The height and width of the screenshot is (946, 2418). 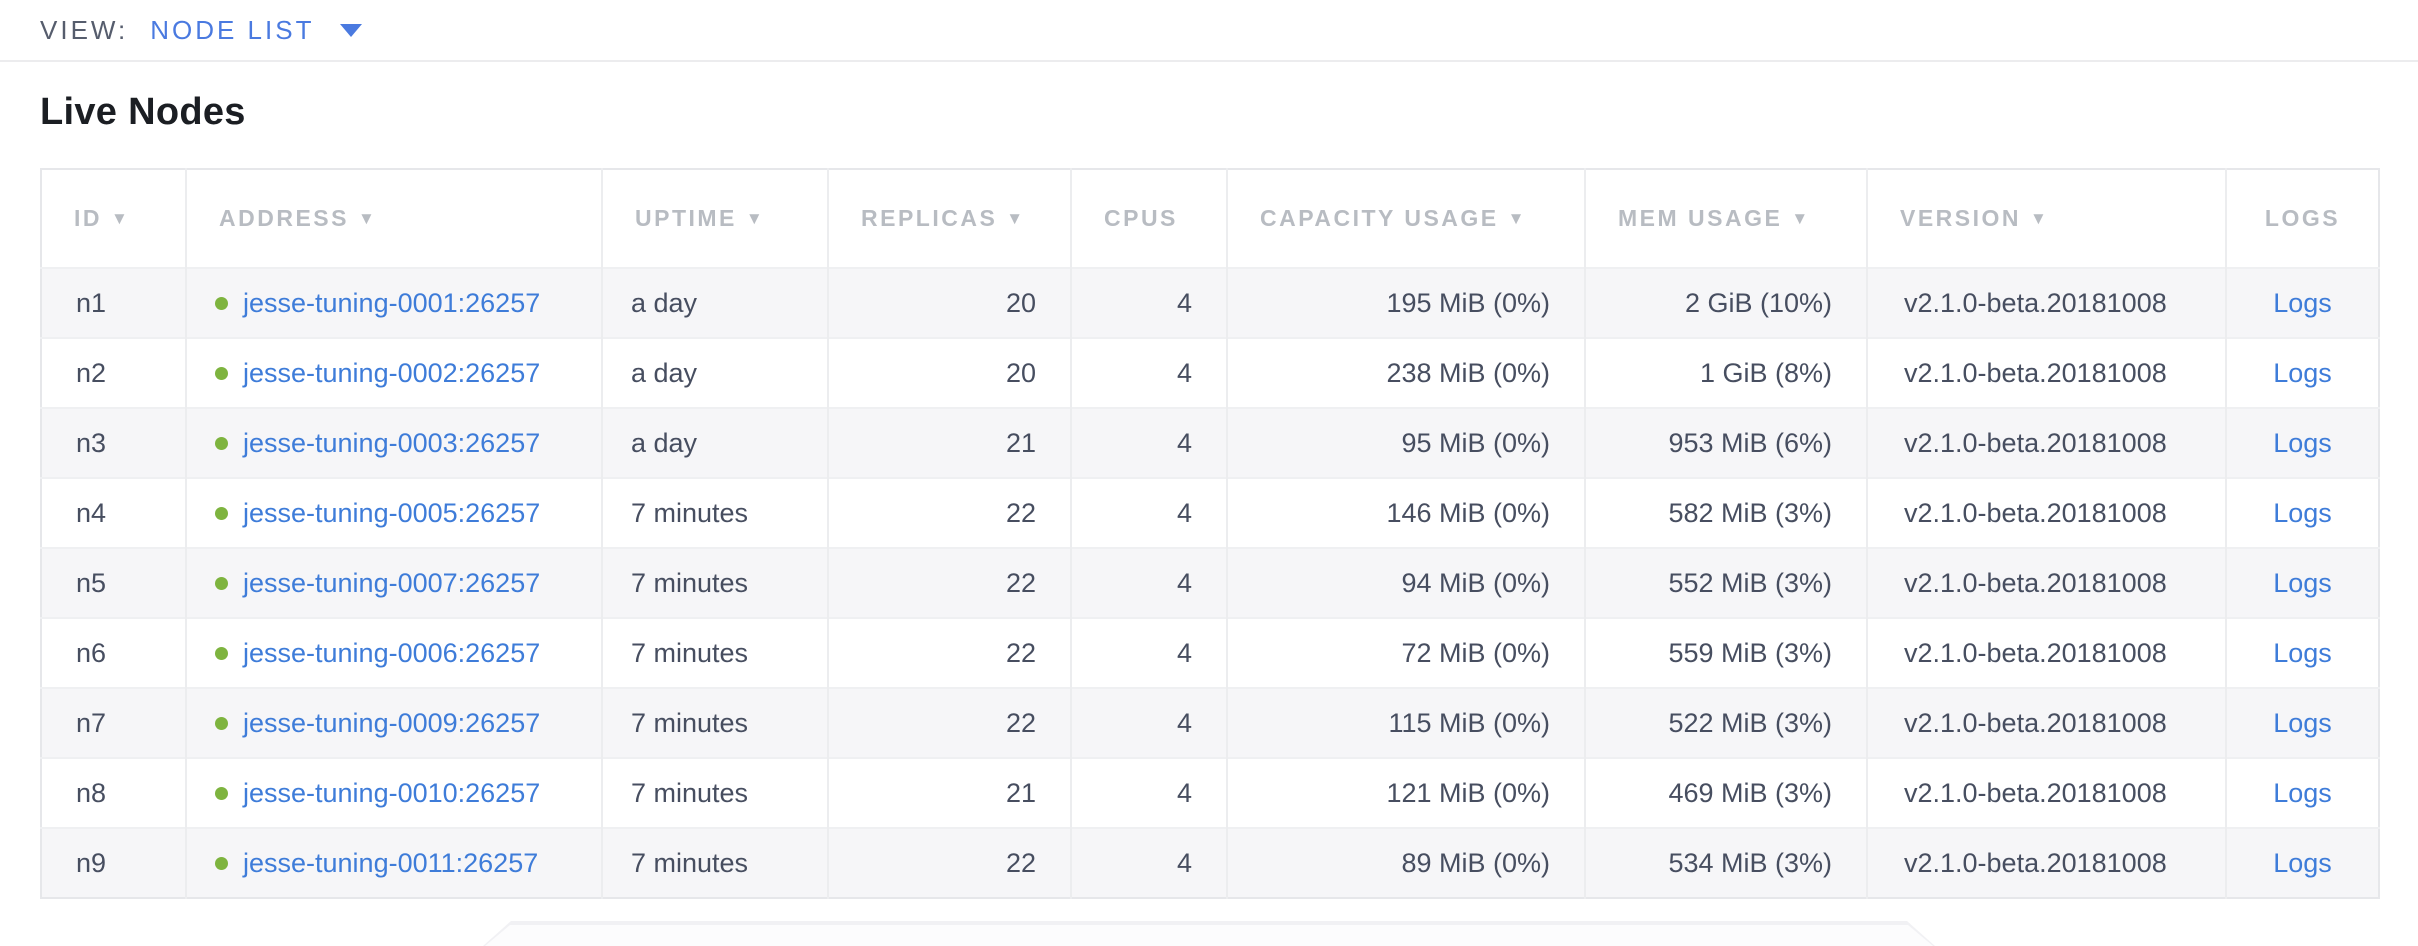 I want to click on view-selector-dropdown: NODE LIST, so click(x=256, y=30).